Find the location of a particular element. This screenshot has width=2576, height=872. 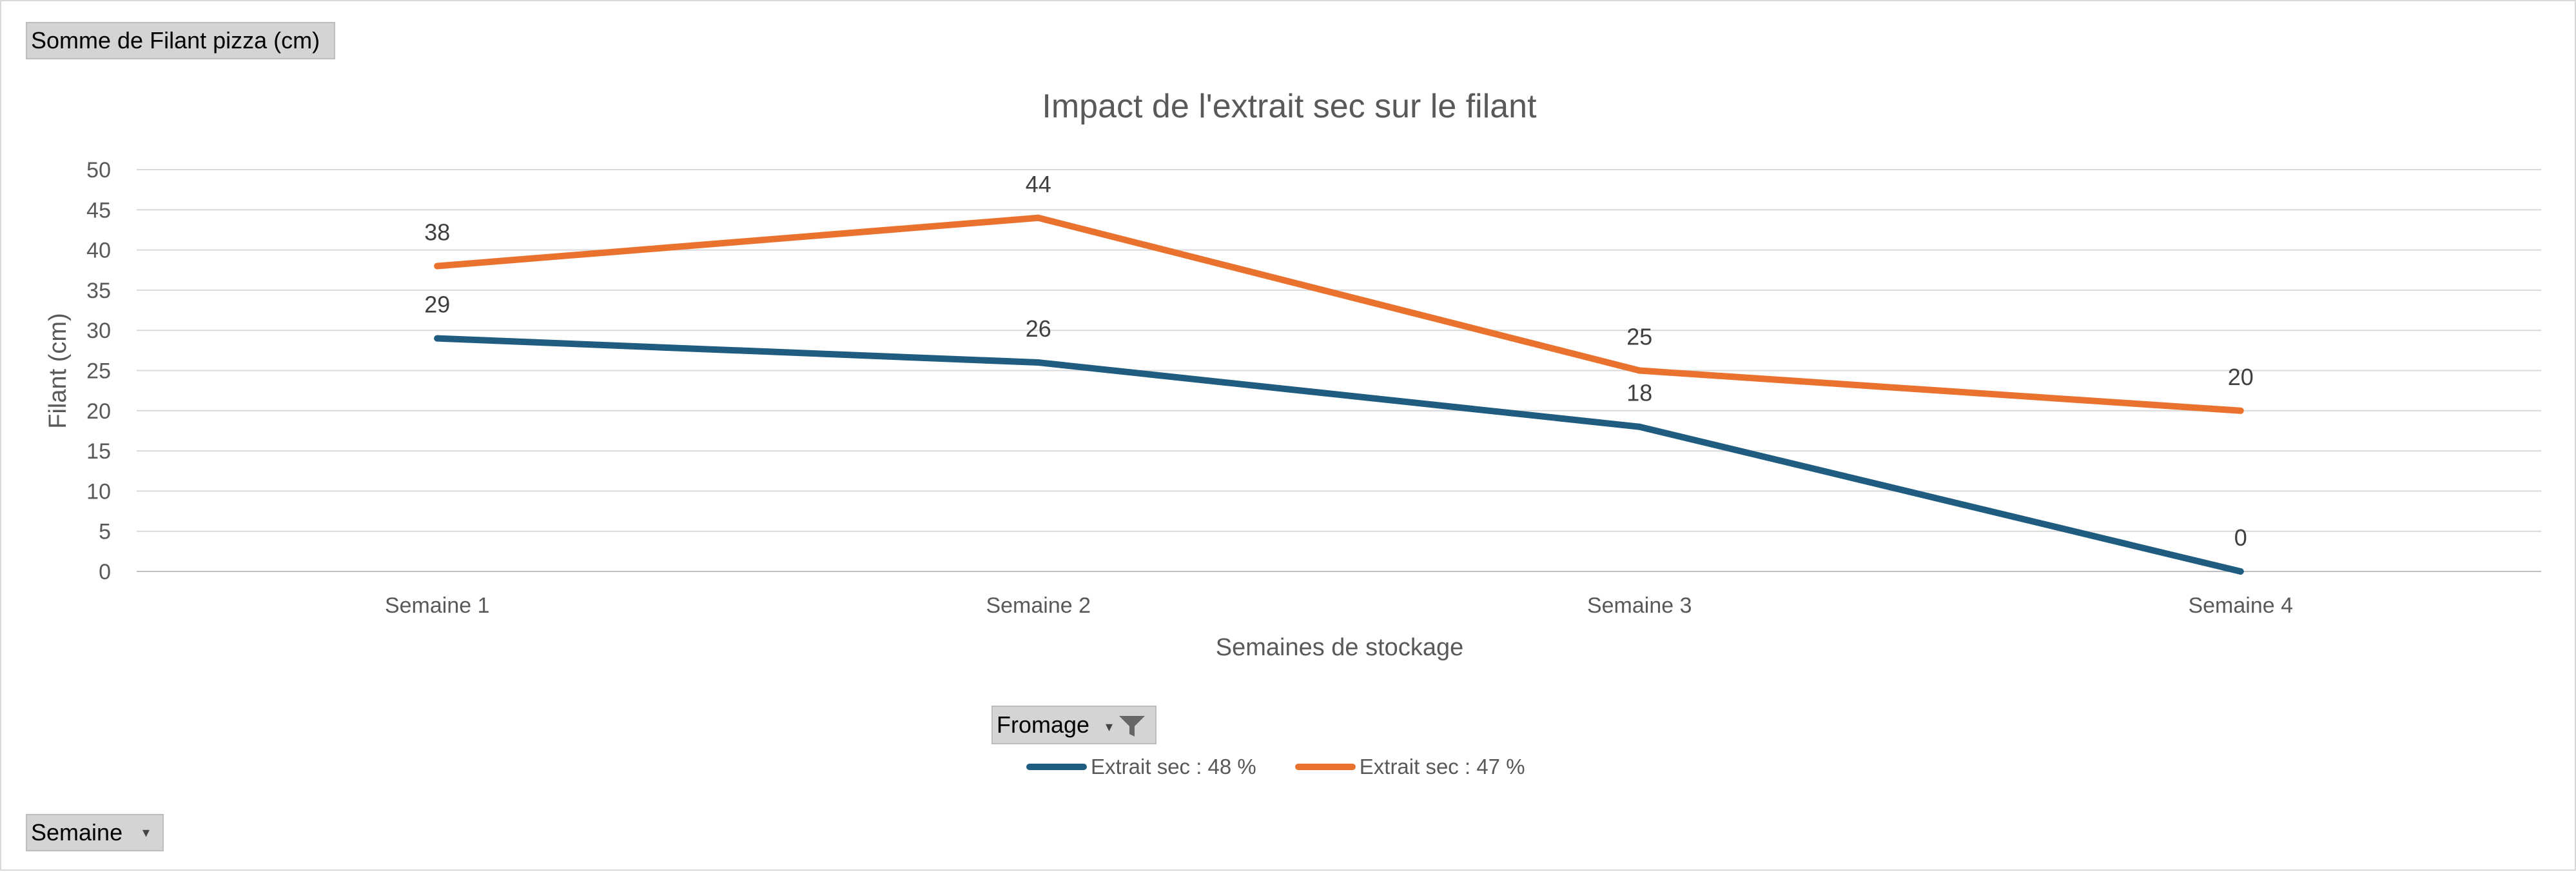

legend-entry: Extrait sec : 47 % is located at coordinates (1409, 767).